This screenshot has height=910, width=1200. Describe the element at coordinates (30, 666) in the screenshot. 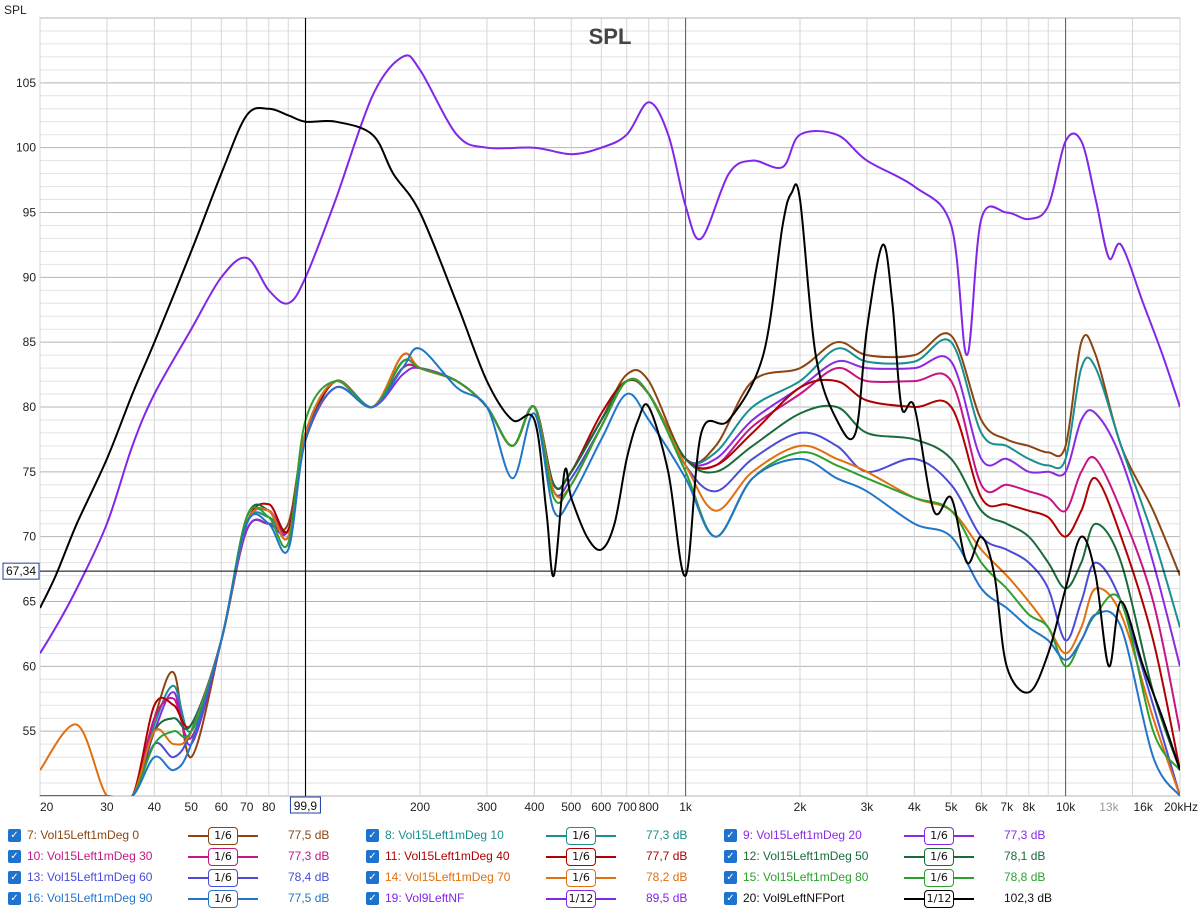

I see `y-tick-label: 60` at that location.